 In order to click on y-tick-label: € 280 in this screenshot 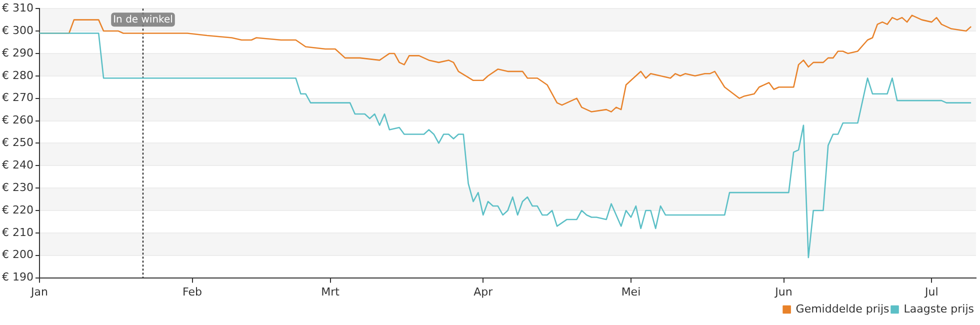, I will do `click(18, 75)`.